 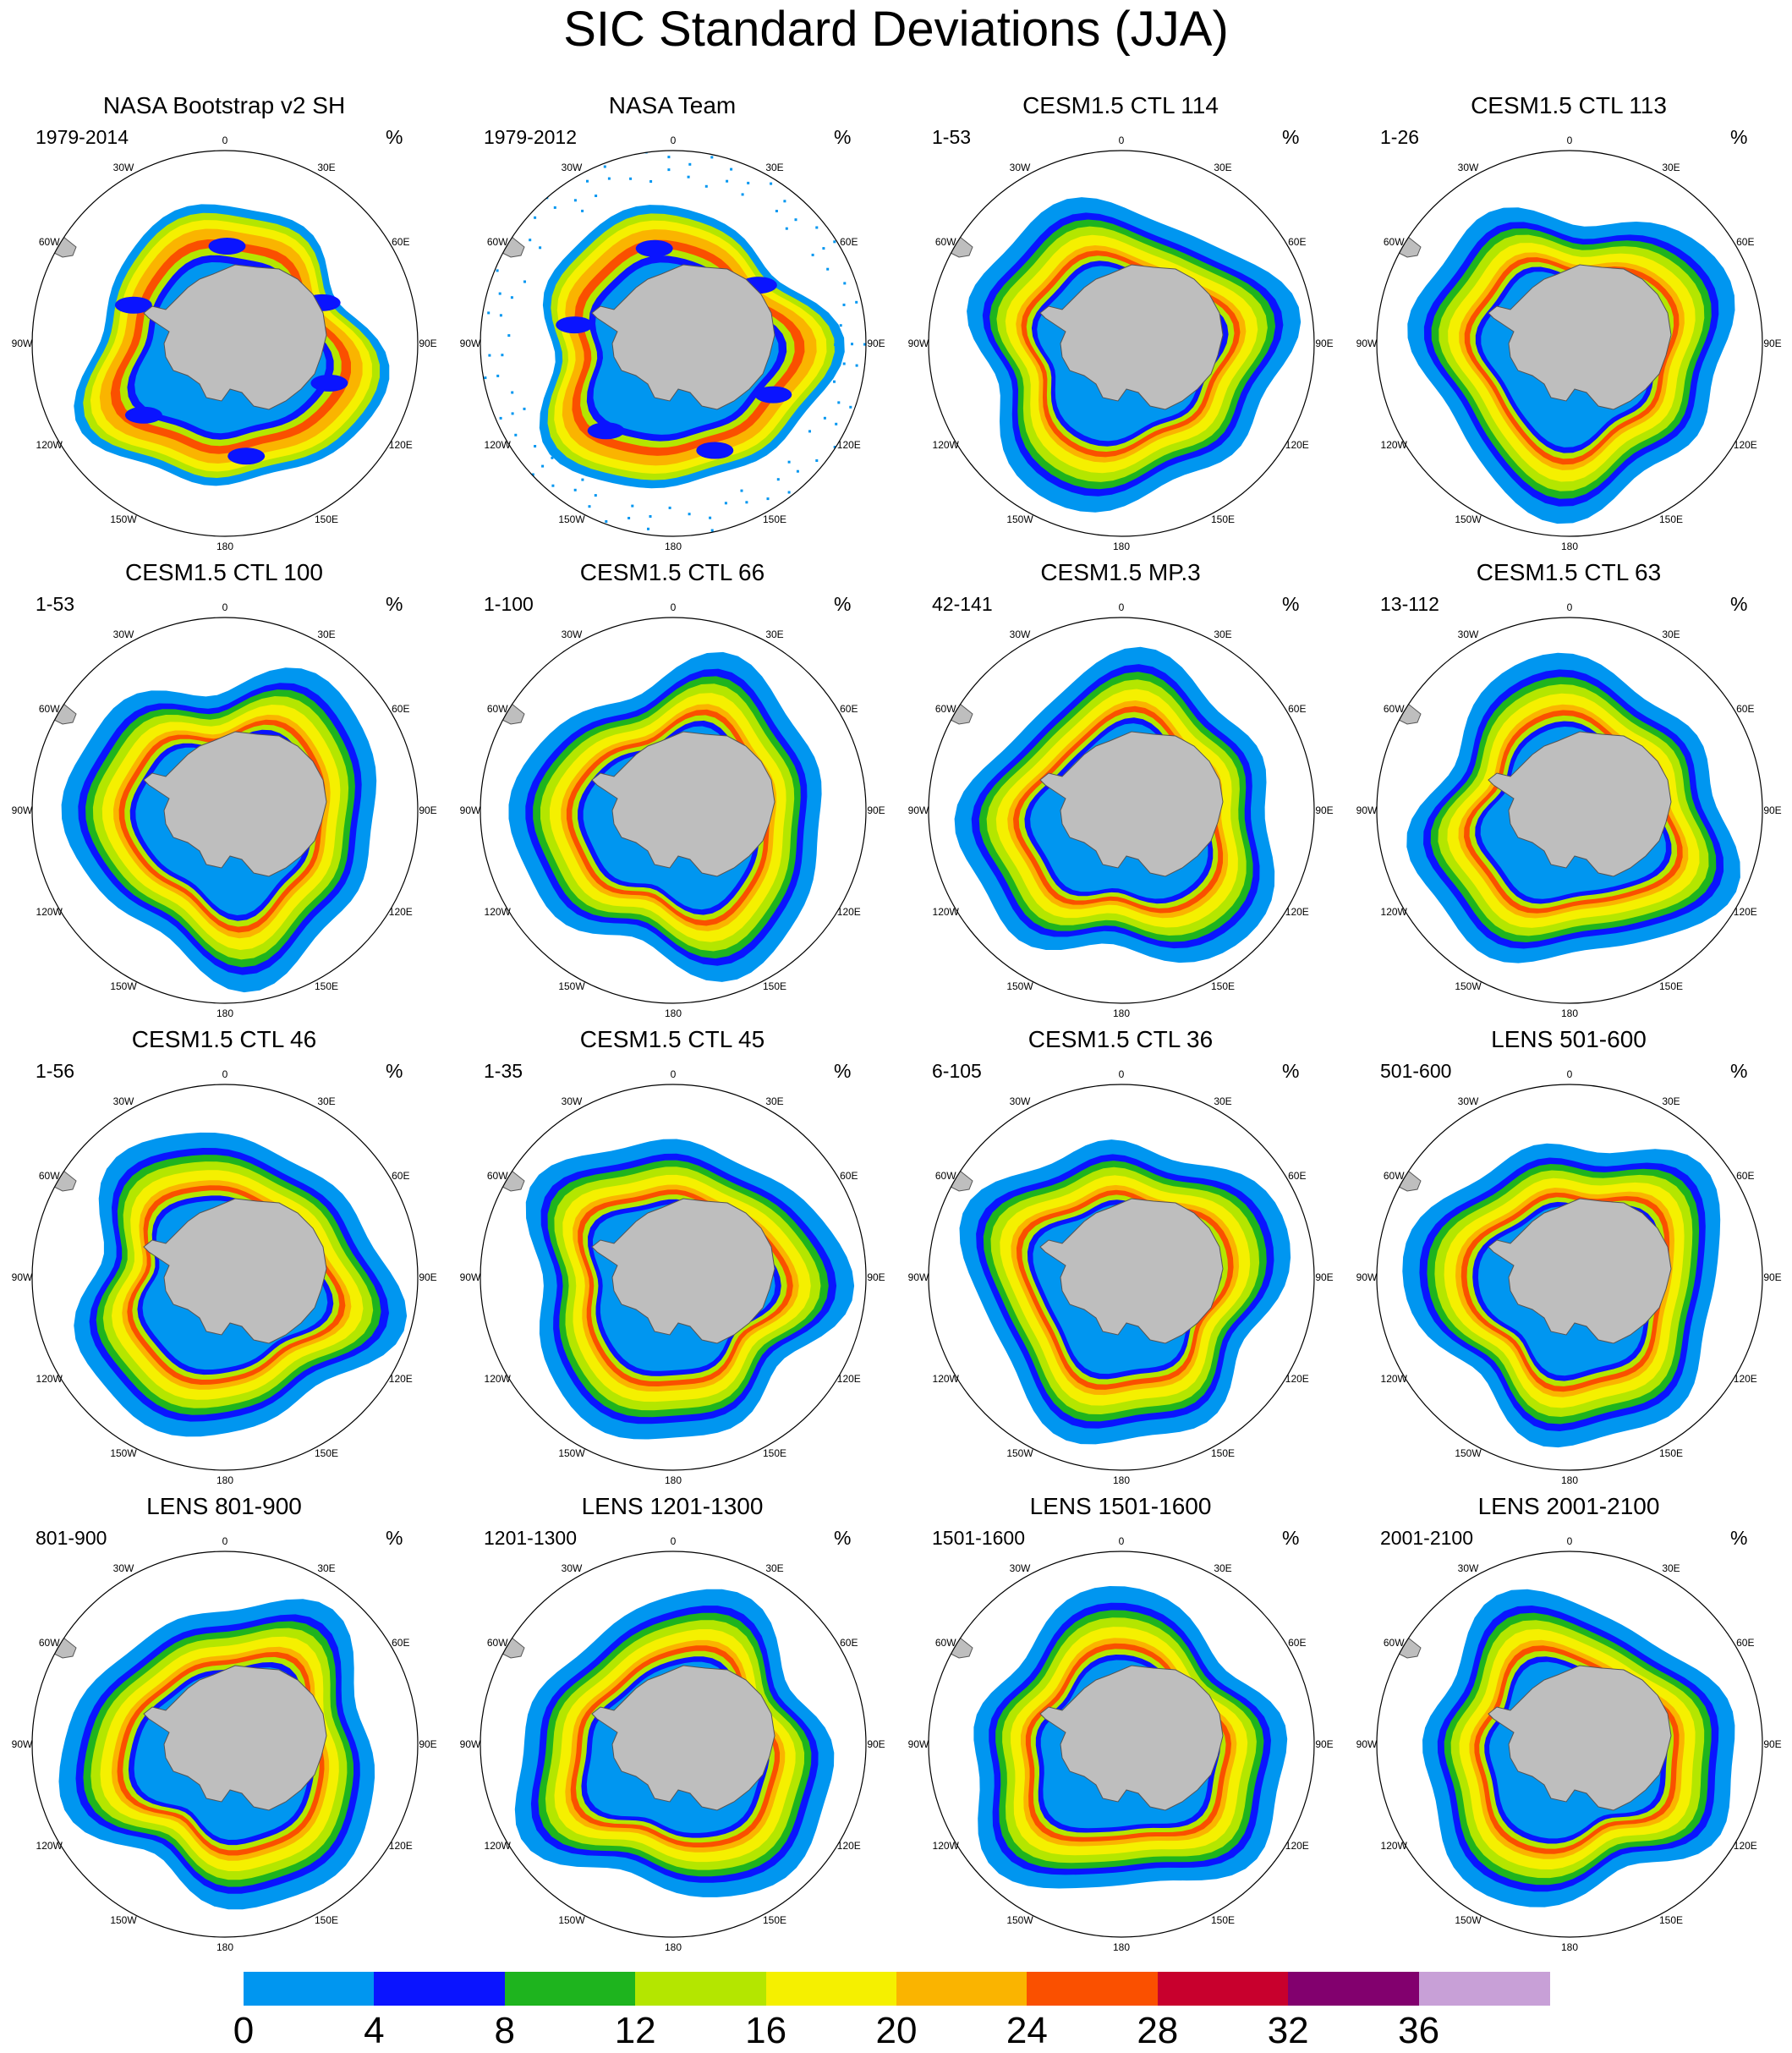 I want to click on panel-year-range: 42-141, so click(x=962, y=604).